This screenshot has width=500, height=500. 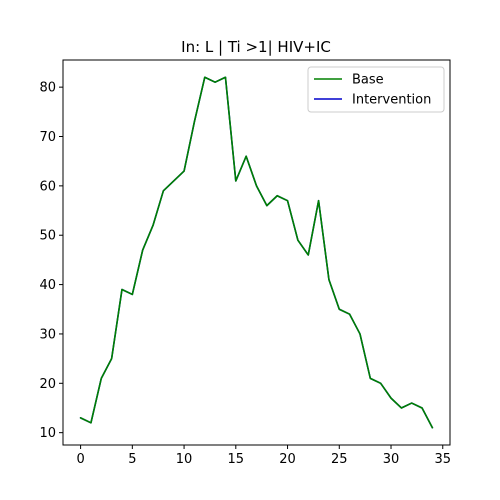 What do you see at coordinates (47, 433) in the screenshot?
I see `y-tick-label: 10` at bounding box center [47, 433].